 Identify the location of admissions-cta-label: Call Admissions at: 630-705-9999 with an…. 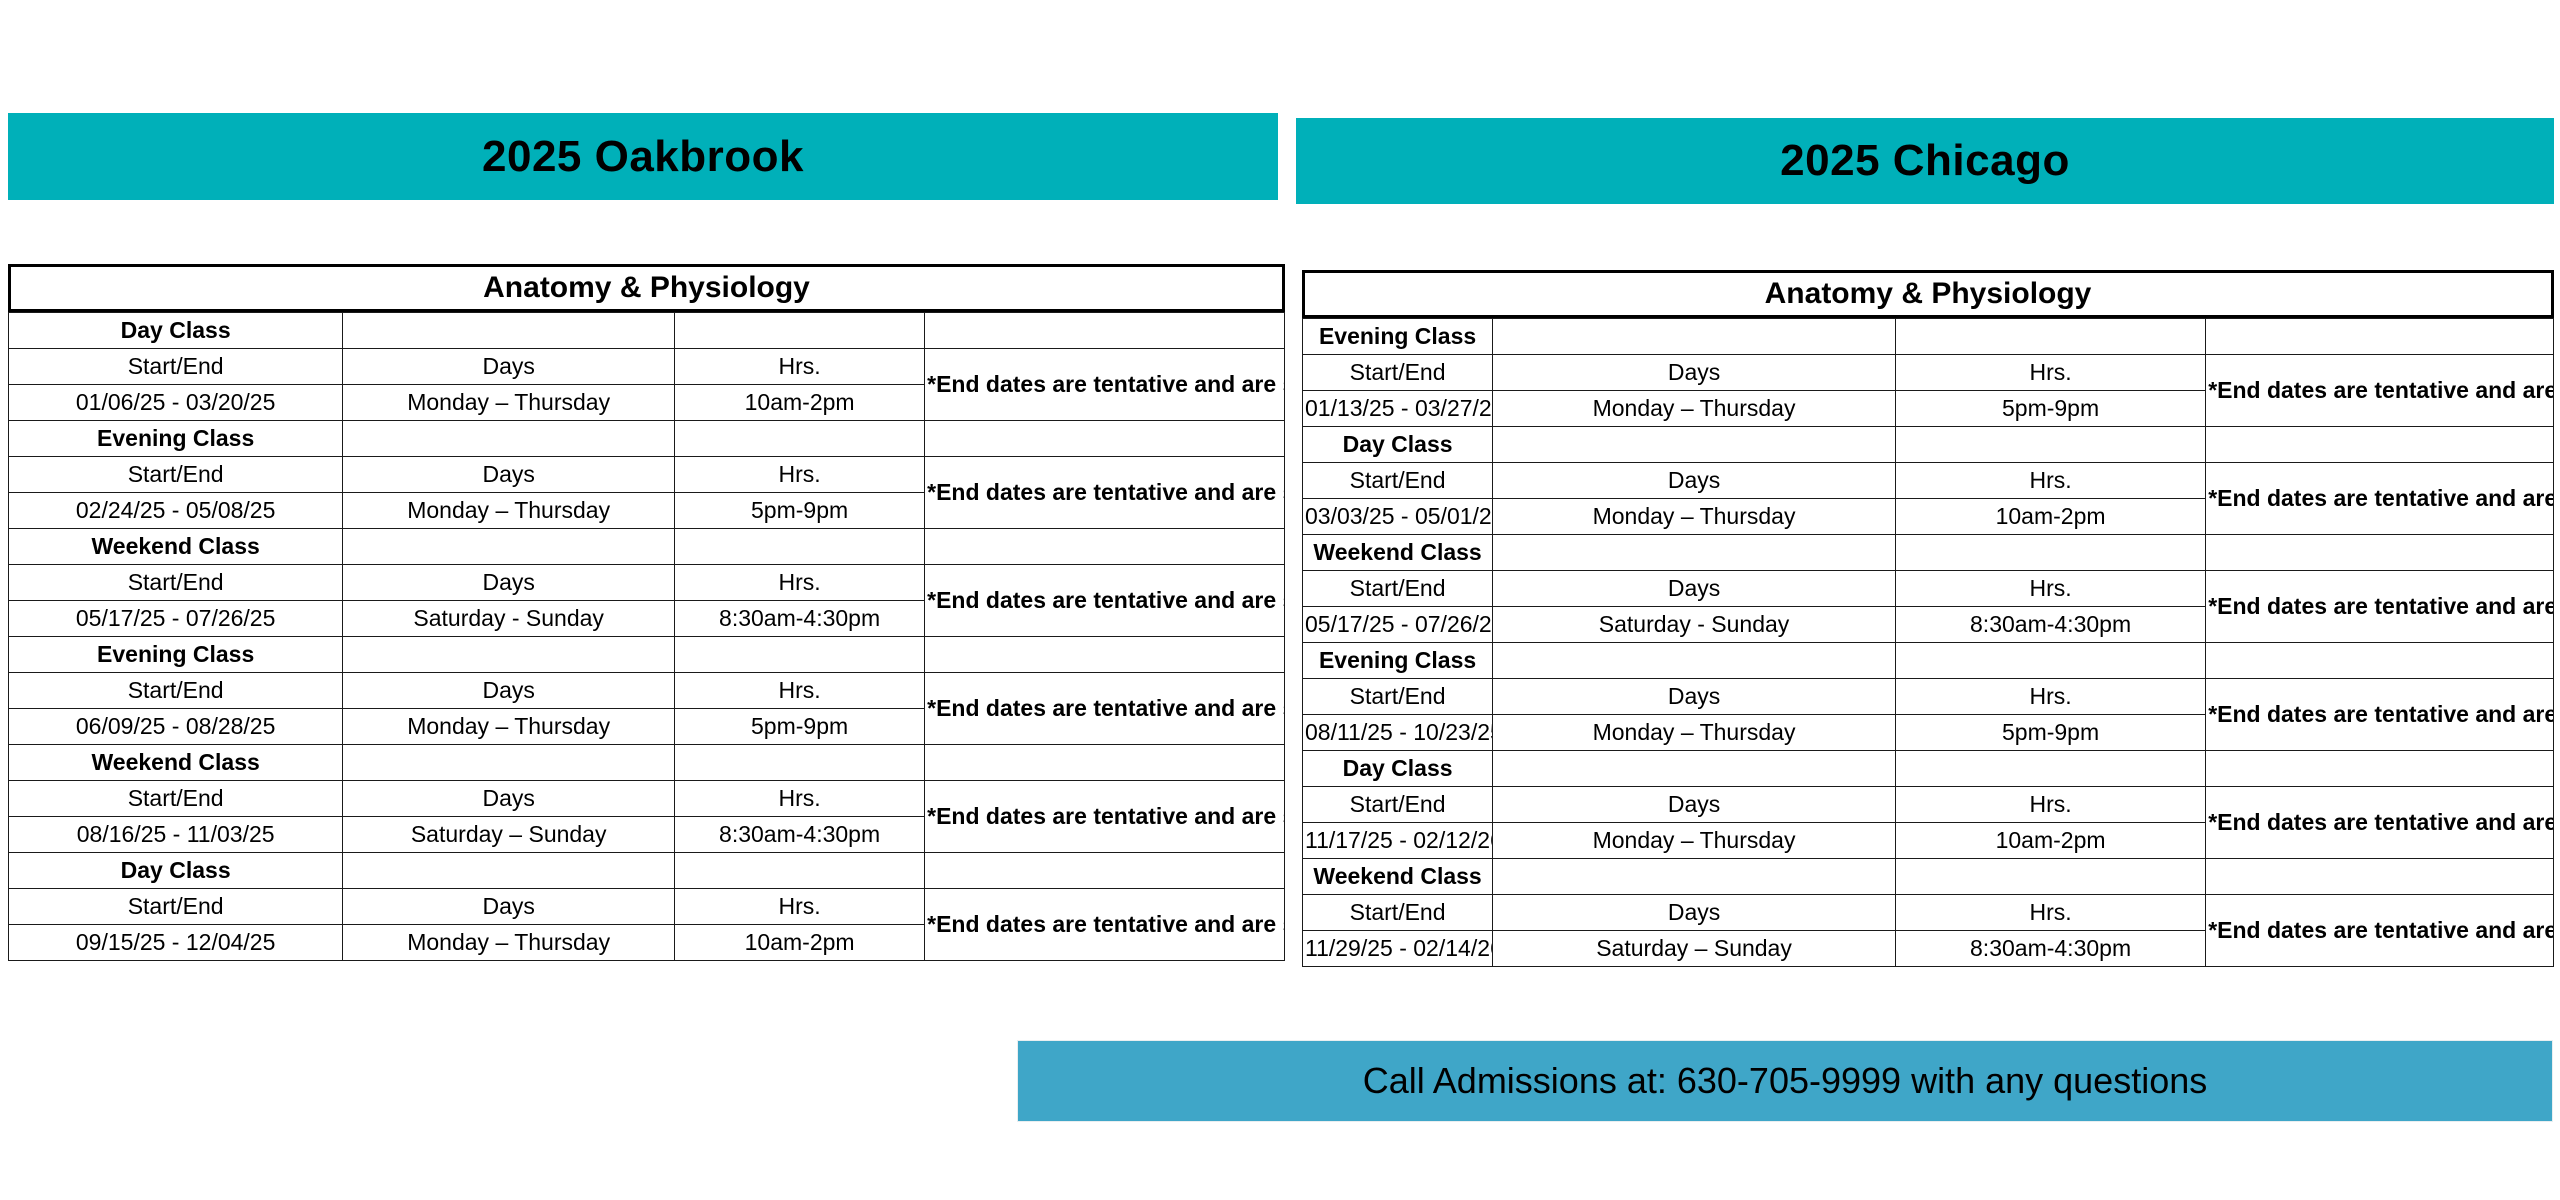
(1785, 1080).